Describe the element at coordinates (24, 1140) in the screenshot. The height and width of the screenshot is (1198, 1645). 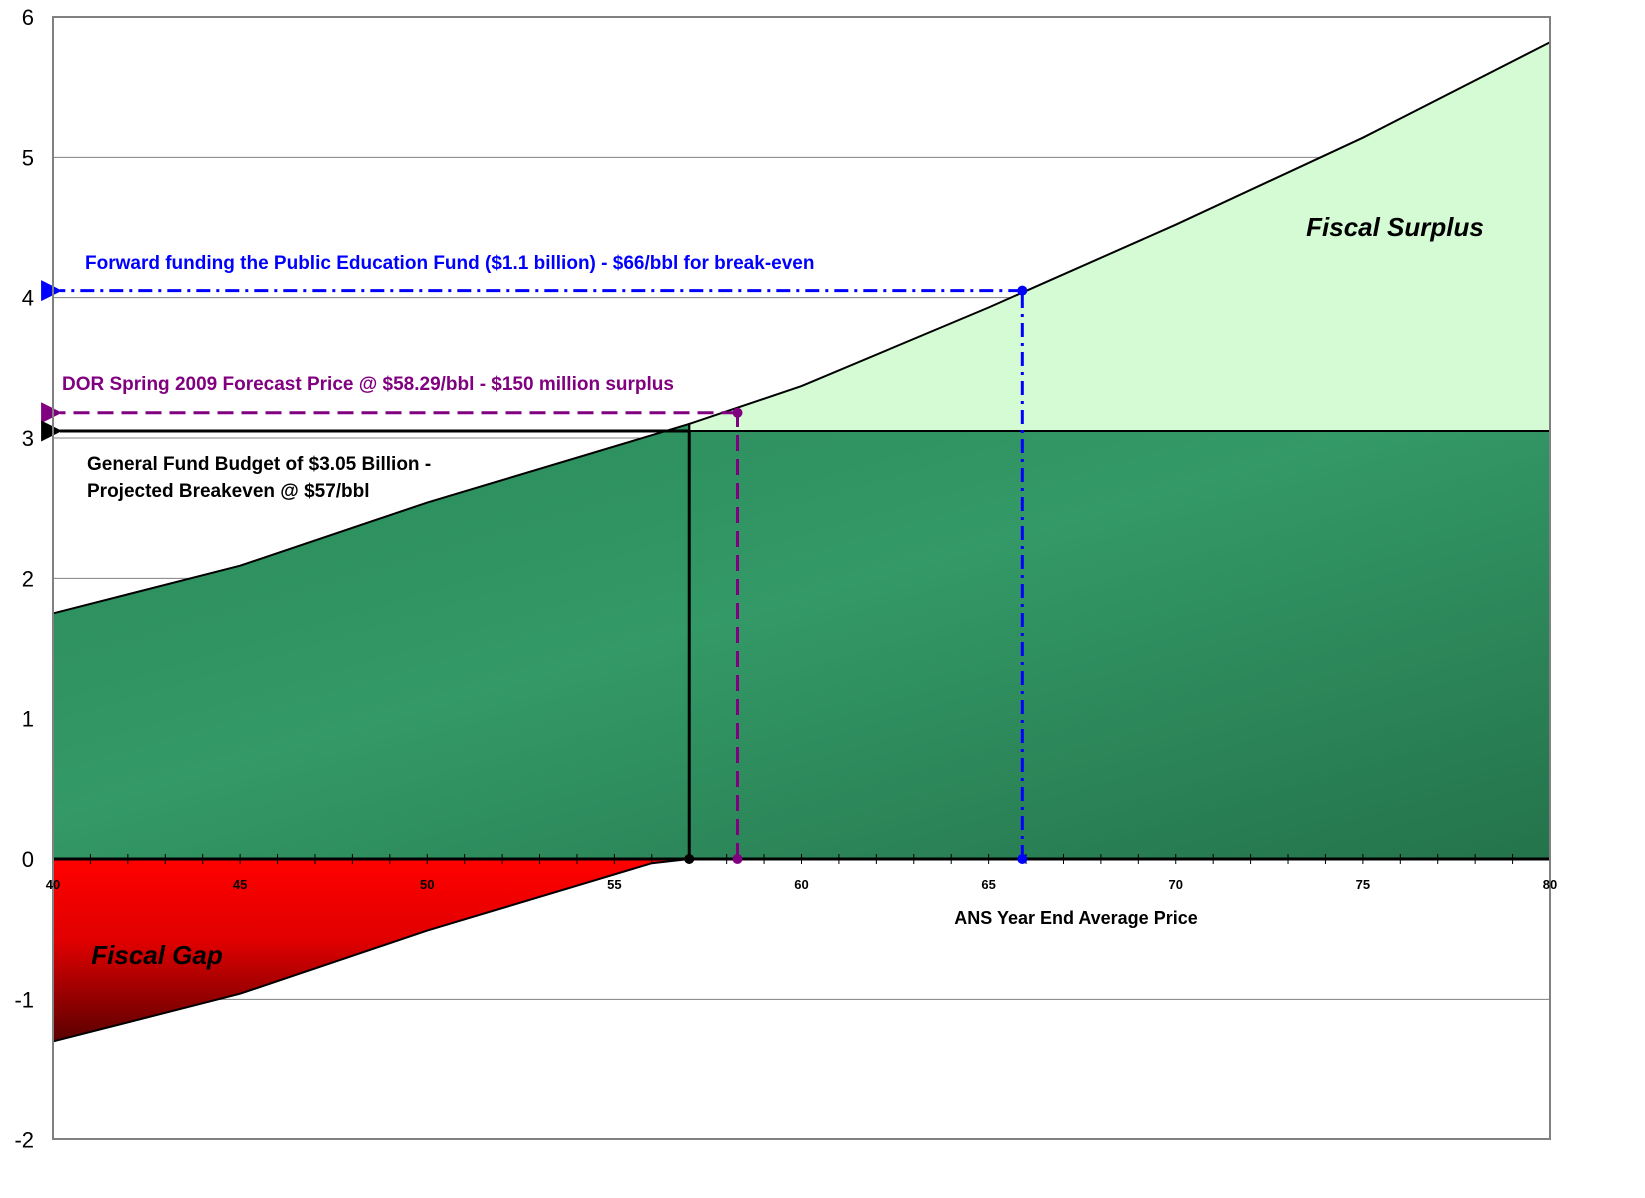
I see `y-tick-label: -2` at that location.